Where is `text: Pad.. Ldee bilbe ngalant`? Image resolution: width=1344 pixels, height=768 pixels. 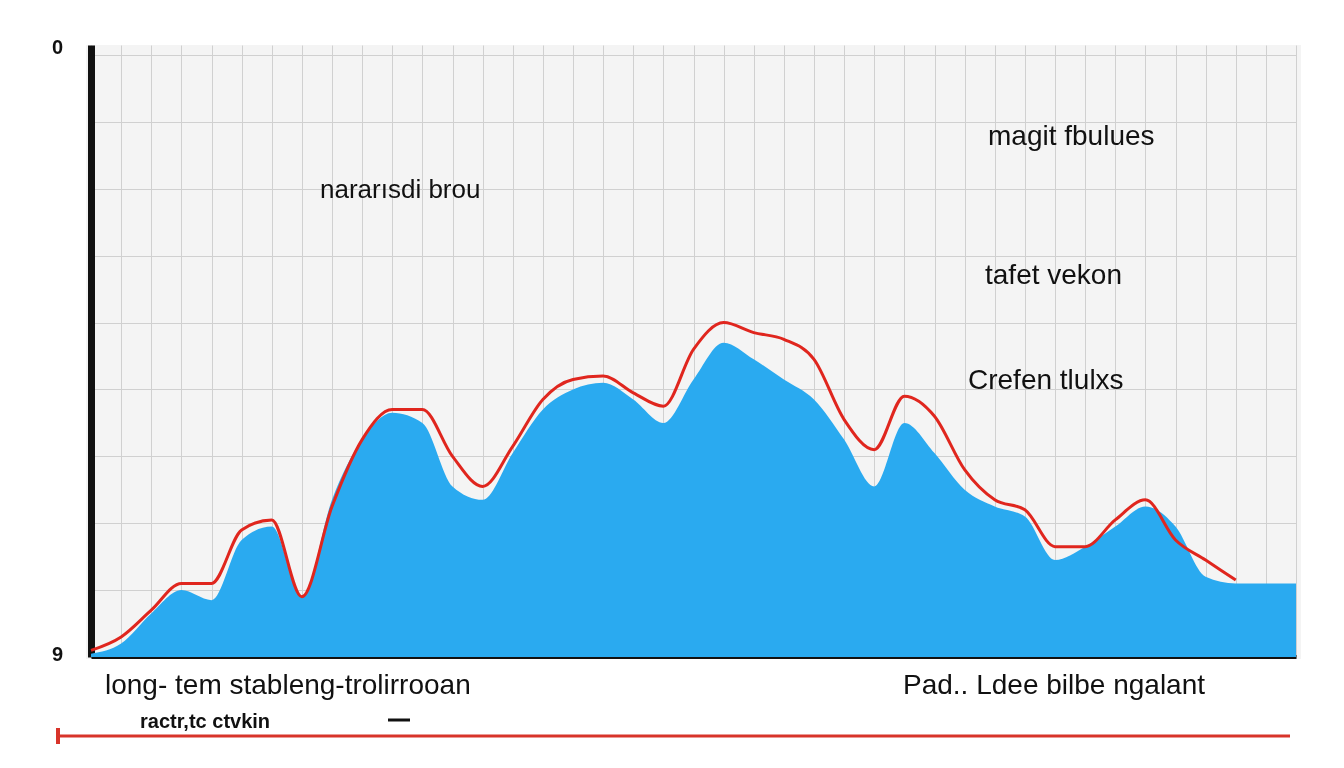
text: Pad.. Ldee bilbe ngalant is located at coordinates (1054, 684).